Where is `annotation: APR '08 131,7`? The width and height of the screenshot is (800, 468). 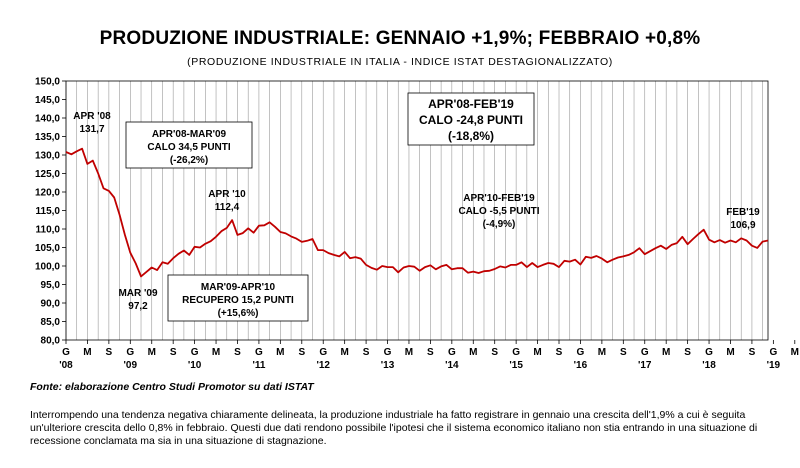
annotation: APR '08 131,7 is located at coordinates (92, 123).